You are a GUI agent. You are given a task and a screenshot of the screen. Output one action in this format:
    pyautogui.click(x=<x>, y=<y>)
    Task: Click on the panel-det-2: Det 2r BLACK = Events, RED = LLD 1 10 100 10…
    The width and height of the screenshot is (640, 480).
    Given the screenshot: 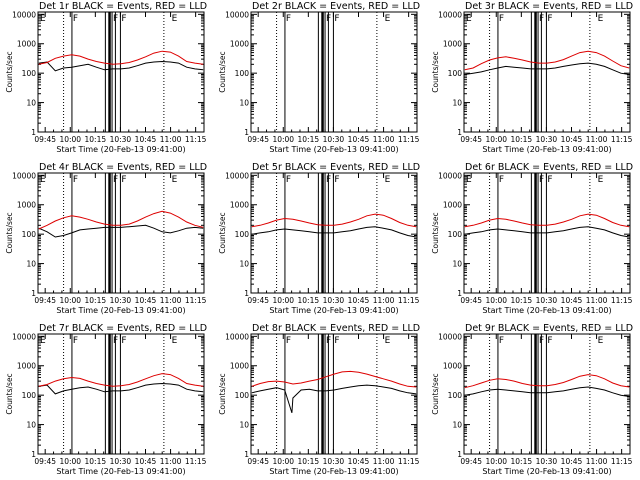 What is the action you would take?
    pyautogui.click(x=319, y=77)
    